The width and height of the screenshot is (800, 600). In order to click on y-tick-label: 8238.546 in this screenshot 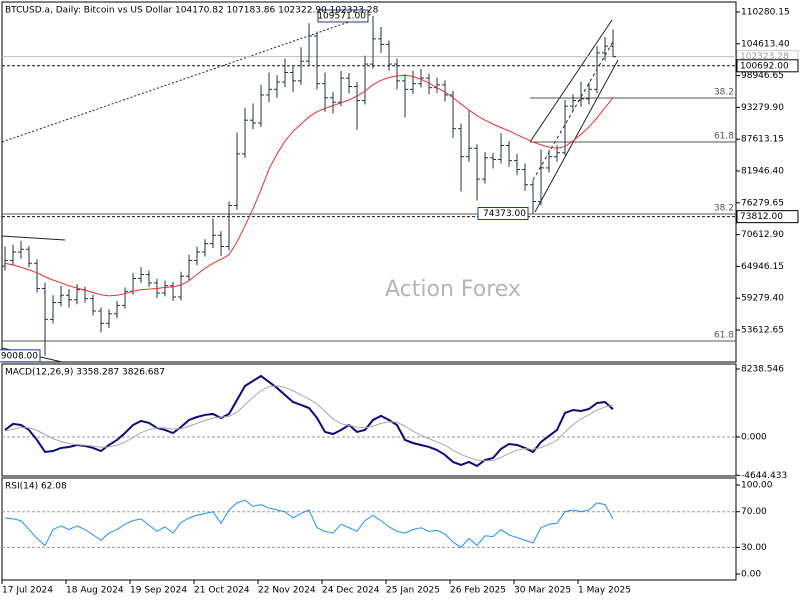, I will do `click(762, 369)`.